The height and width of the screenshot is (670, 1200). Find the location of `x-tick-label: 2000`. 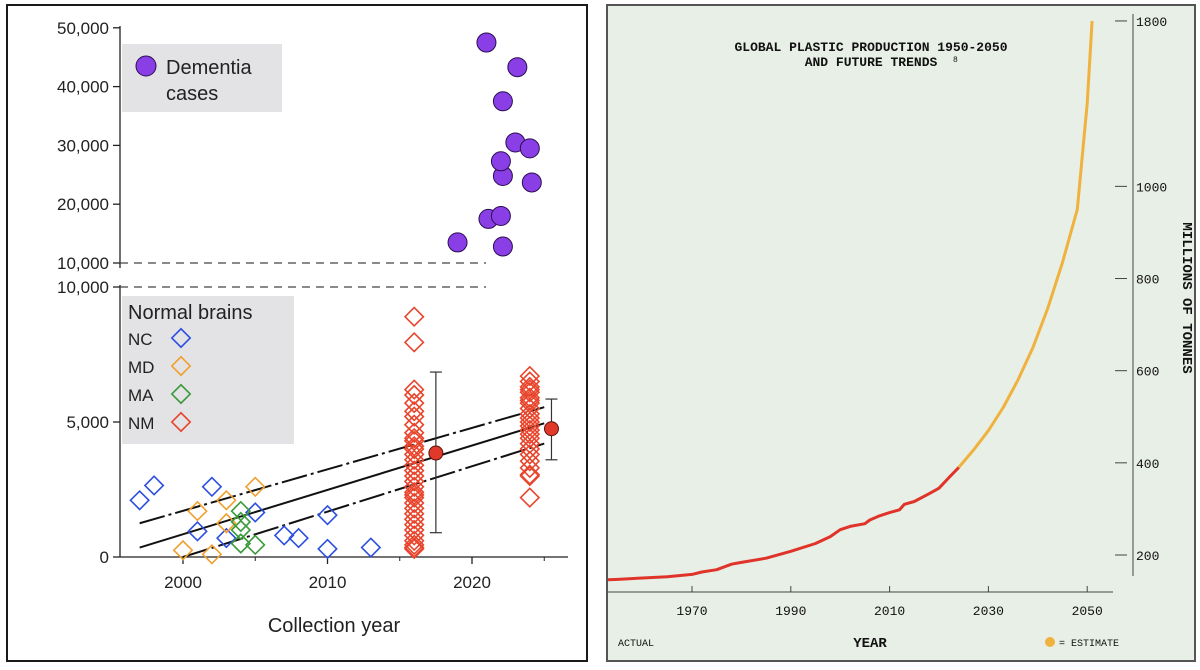

x-tick-label: 2000 is located at coordinates (183, 582).